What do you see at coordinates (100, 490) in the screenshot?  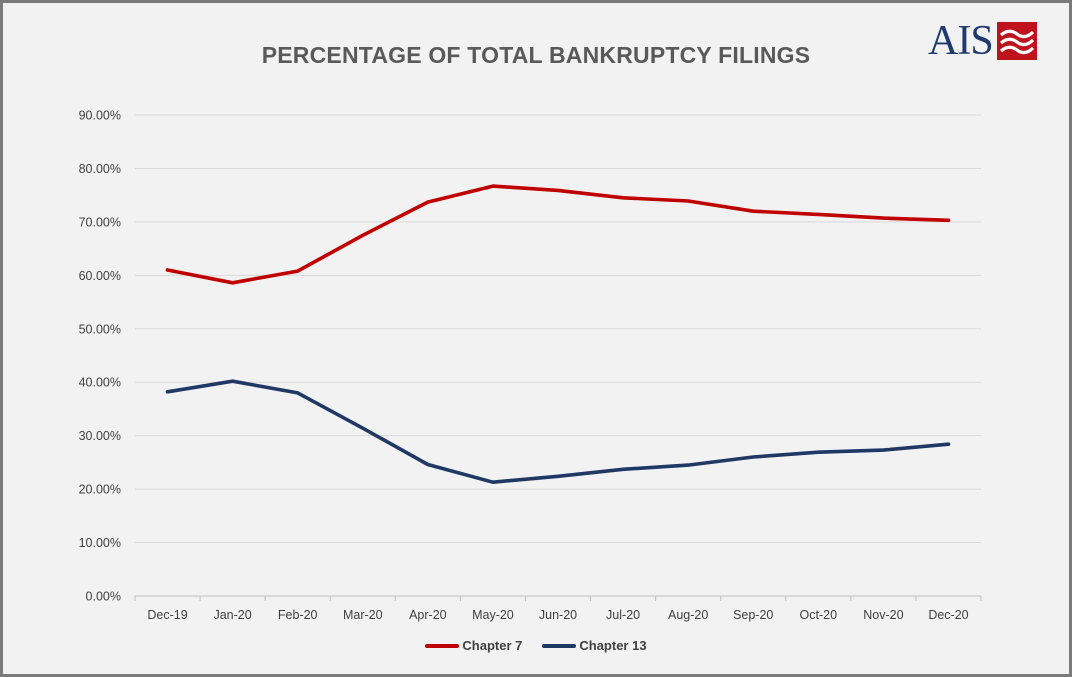 I see `y-tick-label: 20.00%` at bounding box center [100, 490].